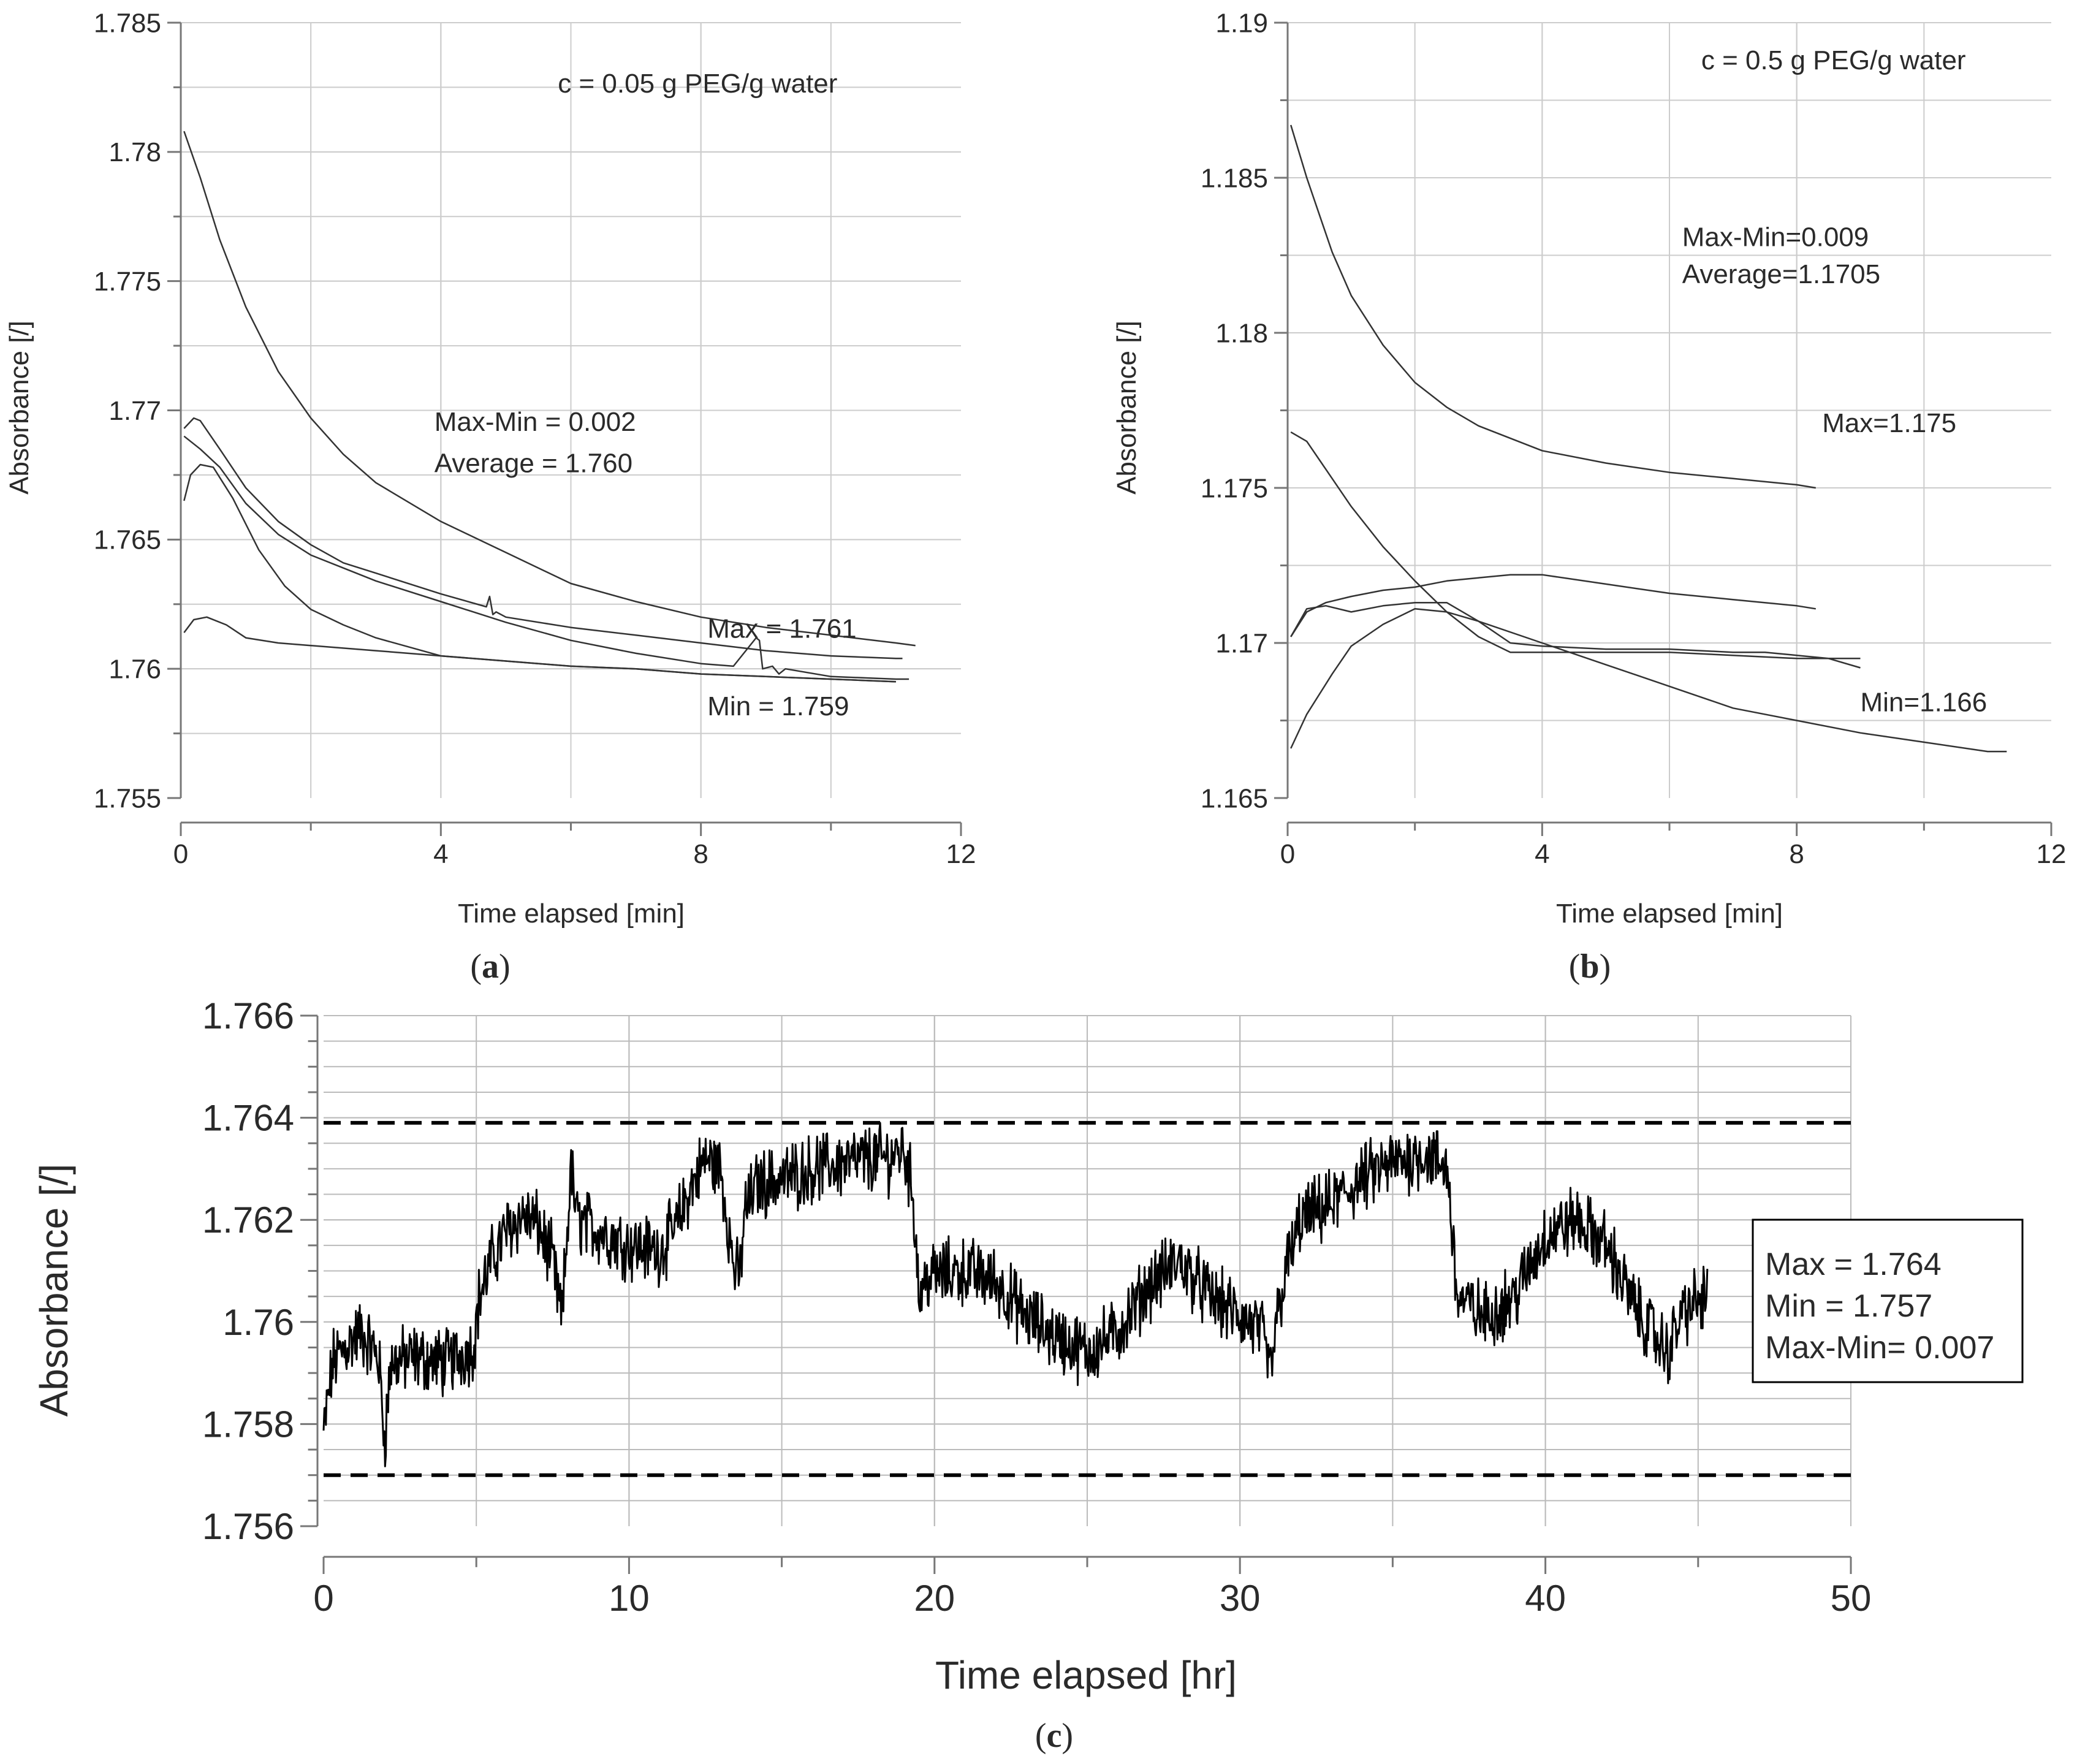  I want to click on legend-min-text: Min = 1.757, so click(1848, 1306).